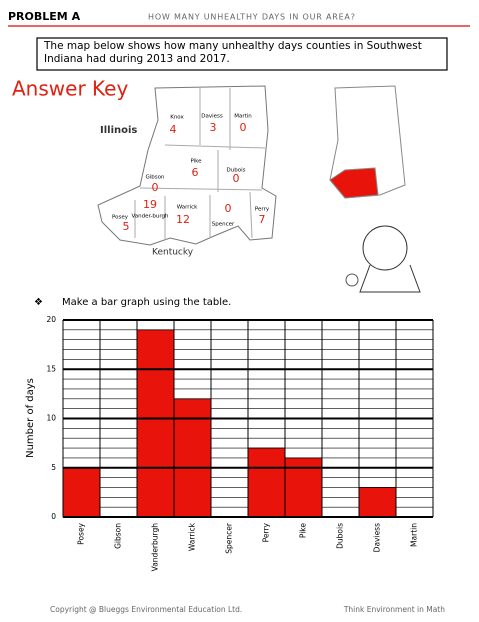 The width and height of the screenshot is (479, 622). Describe the element at coordinates (196, 162) in the screenshot. I see `county-name: Pike` at that location.